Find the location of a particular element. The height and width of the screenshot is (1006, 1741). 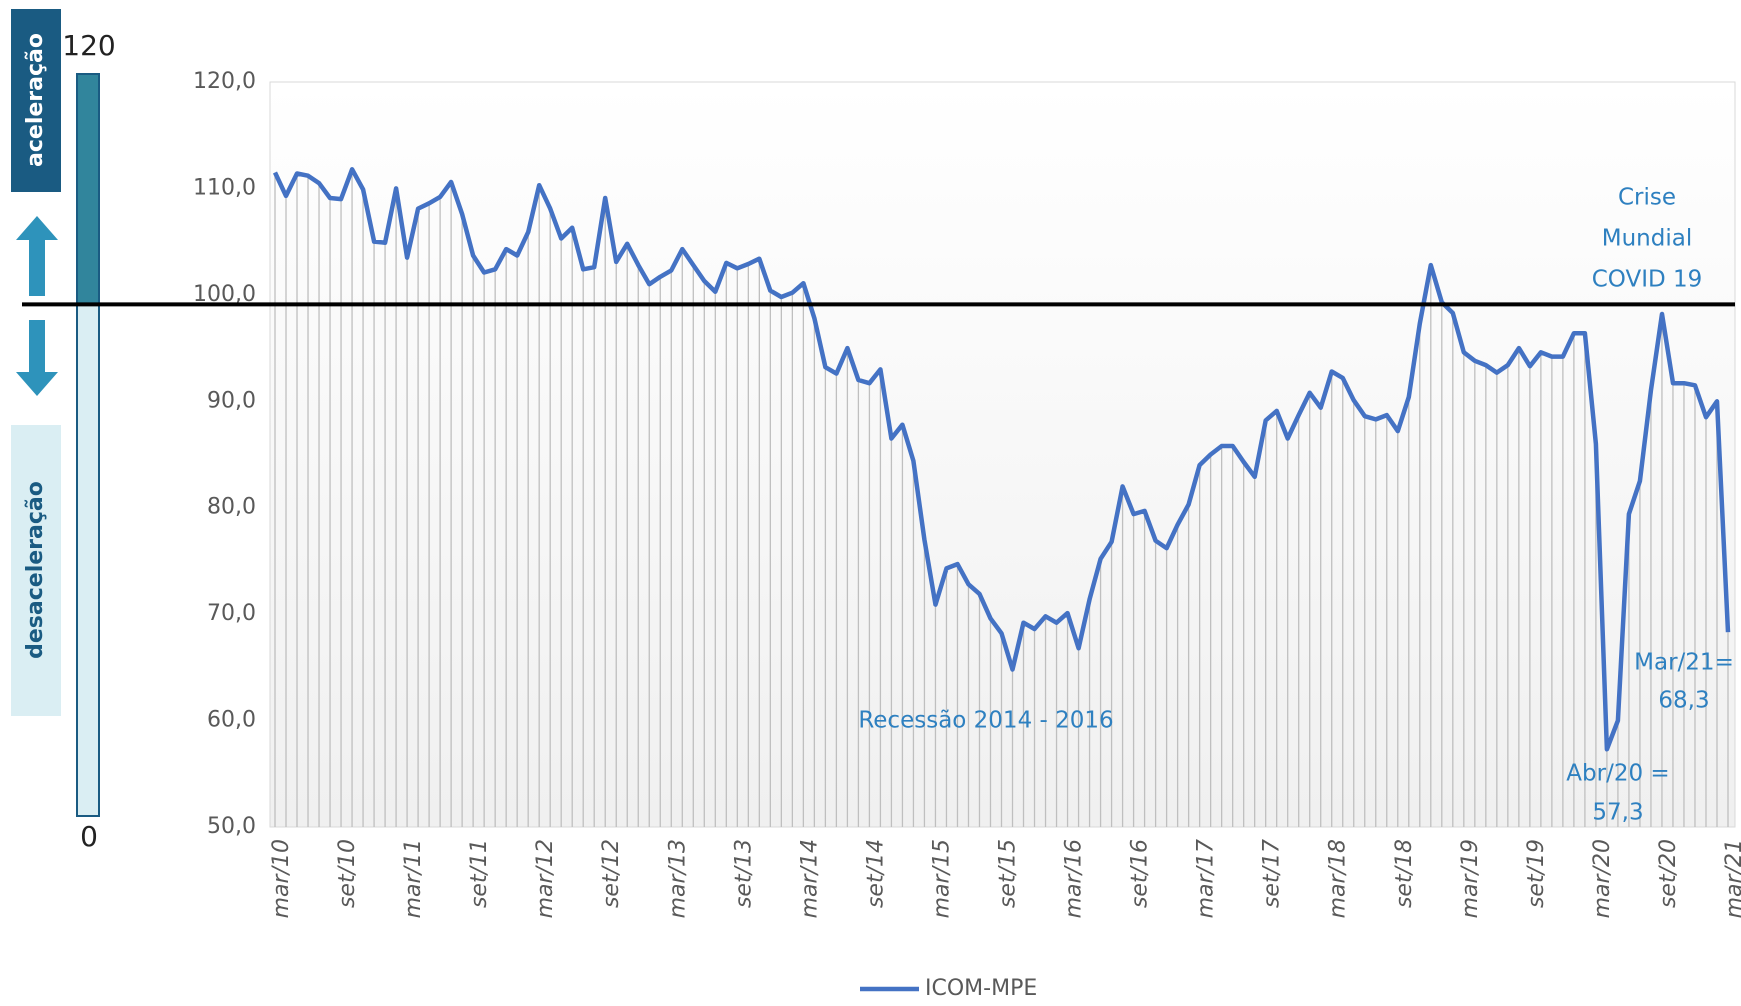

x-tick-label: set/16 is located at coordinates (1140, 873).